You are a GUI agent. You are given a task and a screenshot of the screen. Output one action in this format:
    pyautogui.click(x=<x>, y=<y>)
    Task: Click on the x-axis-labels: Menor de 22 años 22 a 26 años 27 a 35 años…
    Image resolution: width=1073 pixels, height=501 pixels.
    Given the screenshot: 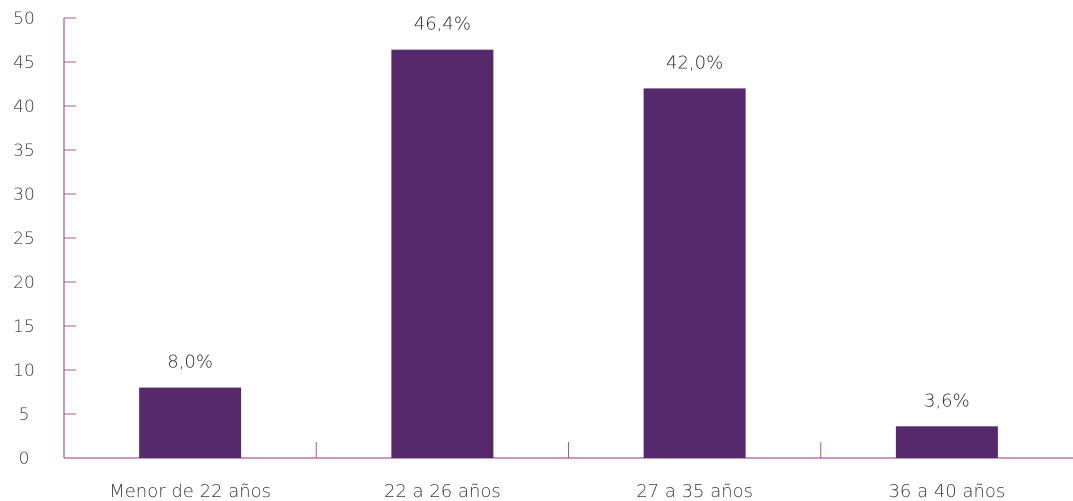 What is the action you would take?
    pyautogui.click(x=557, y=491)
    